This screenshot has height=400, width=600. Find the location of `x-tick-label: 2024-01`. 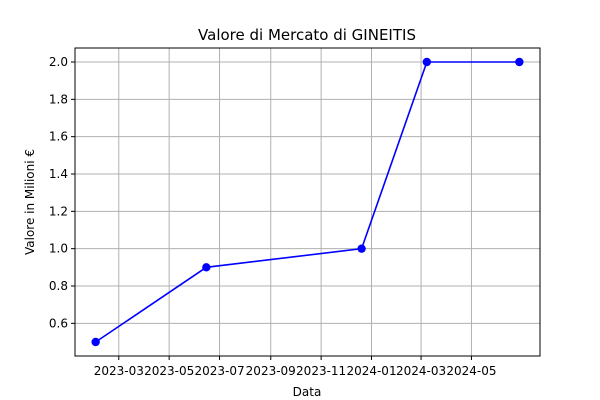

x-tick-label: 2024-01 is located at coordinates (371, 371).